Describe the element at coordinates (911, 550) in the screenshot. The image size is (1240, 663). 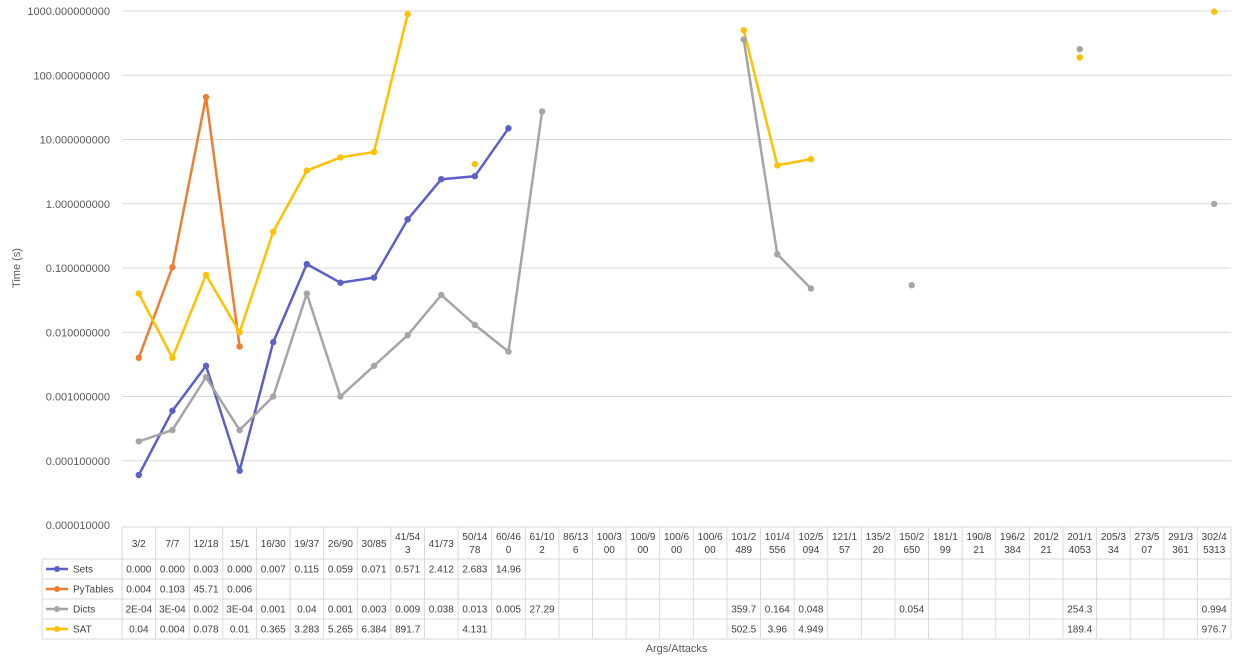
I see `x-tick-label: 650` at that location.